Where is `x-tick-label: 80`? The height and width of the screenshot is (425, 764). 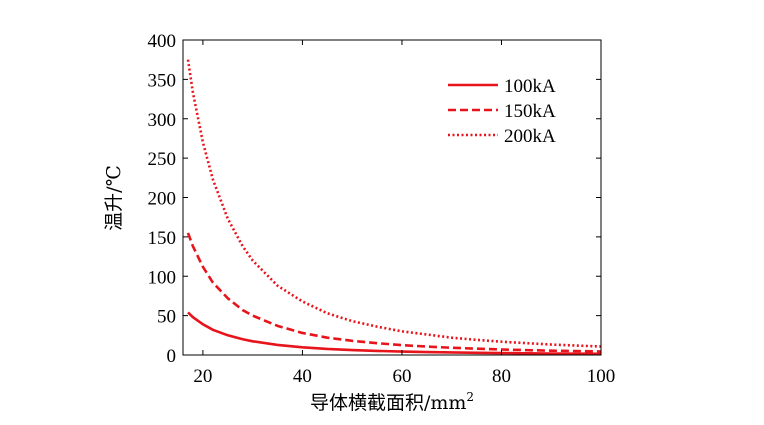 x-tick-label: 80 is located at coordinates (501, 376).